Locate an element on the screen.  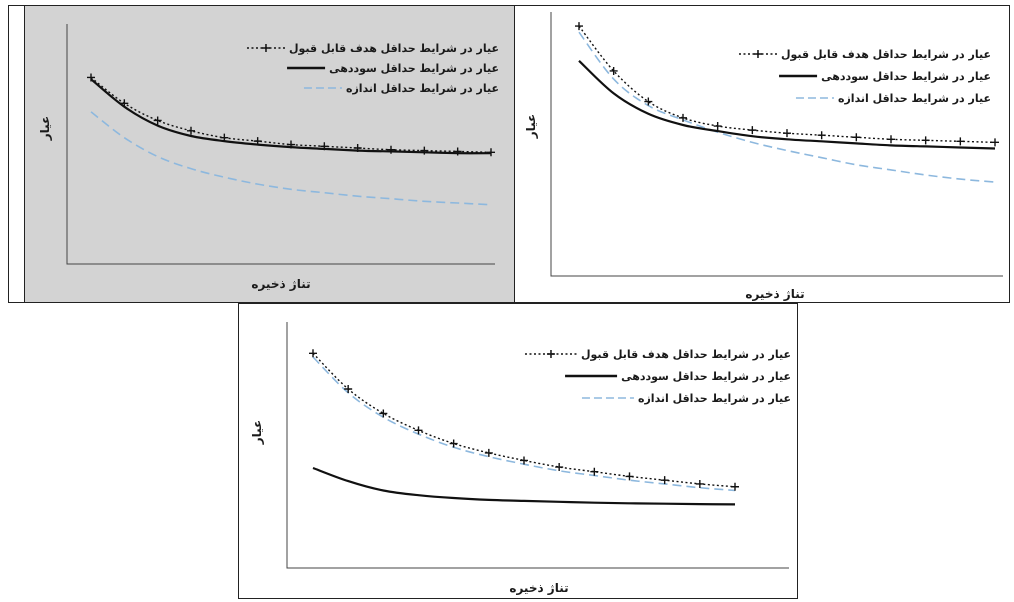
frame-left-line is located at coordinates (8, 154).